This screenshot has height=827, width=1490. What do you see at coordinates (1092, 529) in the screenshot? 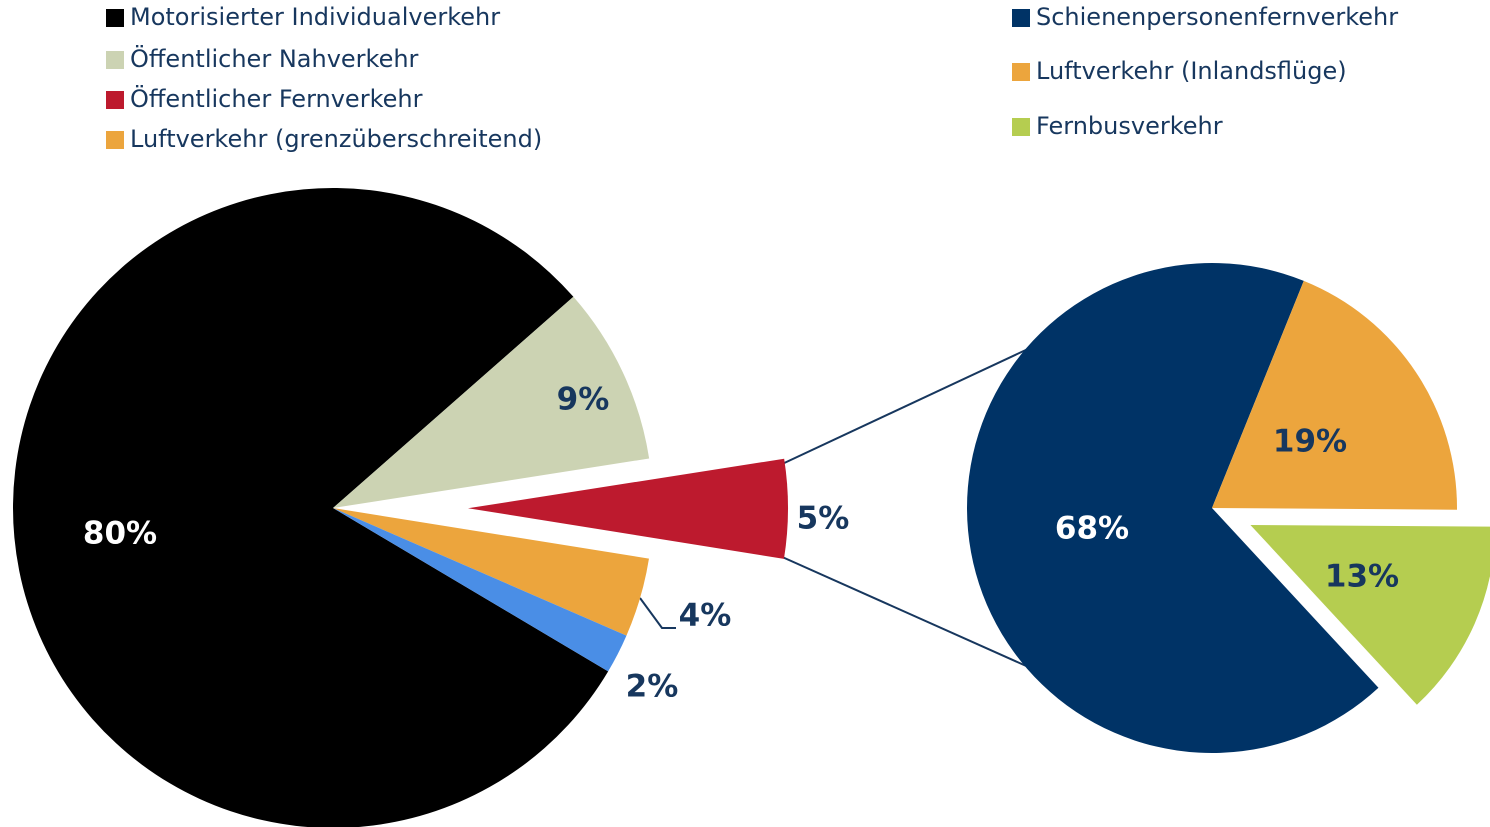
I see `data-label: 68%` at bounding box center [1092, 529].